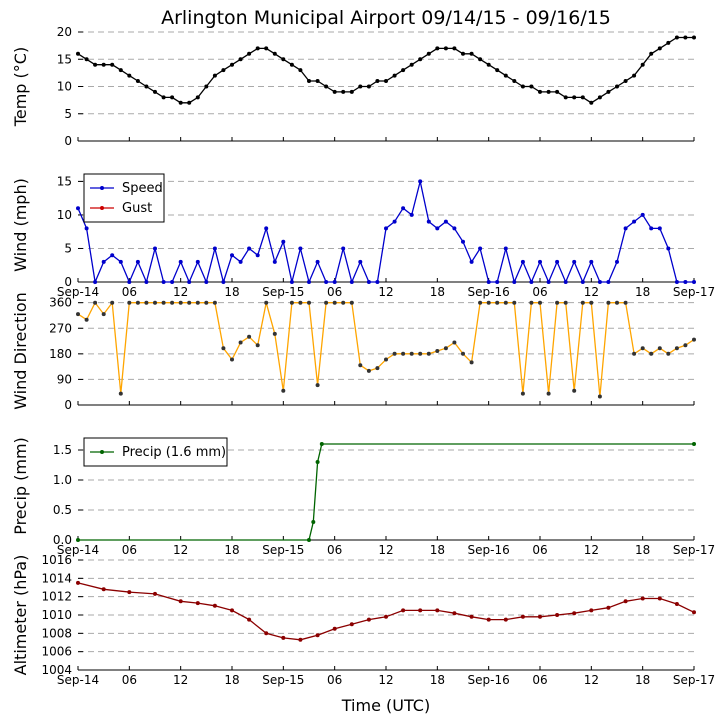  Describe the element at coordinates (20, 486) in the screenshot. I see `y-axis-label: Precip (mm)` at that location.